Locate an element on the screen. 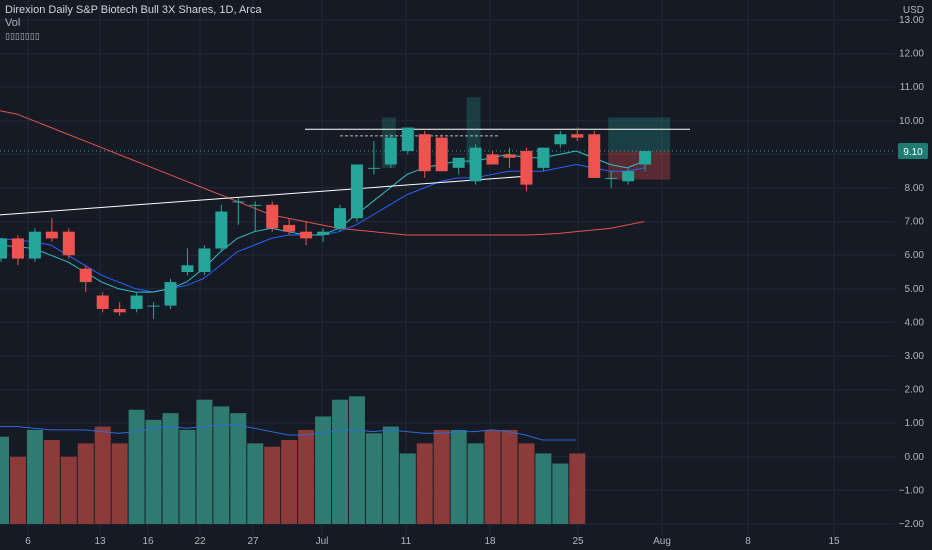 The image size is (932, 550). y-tick-label: 11.00 is located at coordinates (912, 87).